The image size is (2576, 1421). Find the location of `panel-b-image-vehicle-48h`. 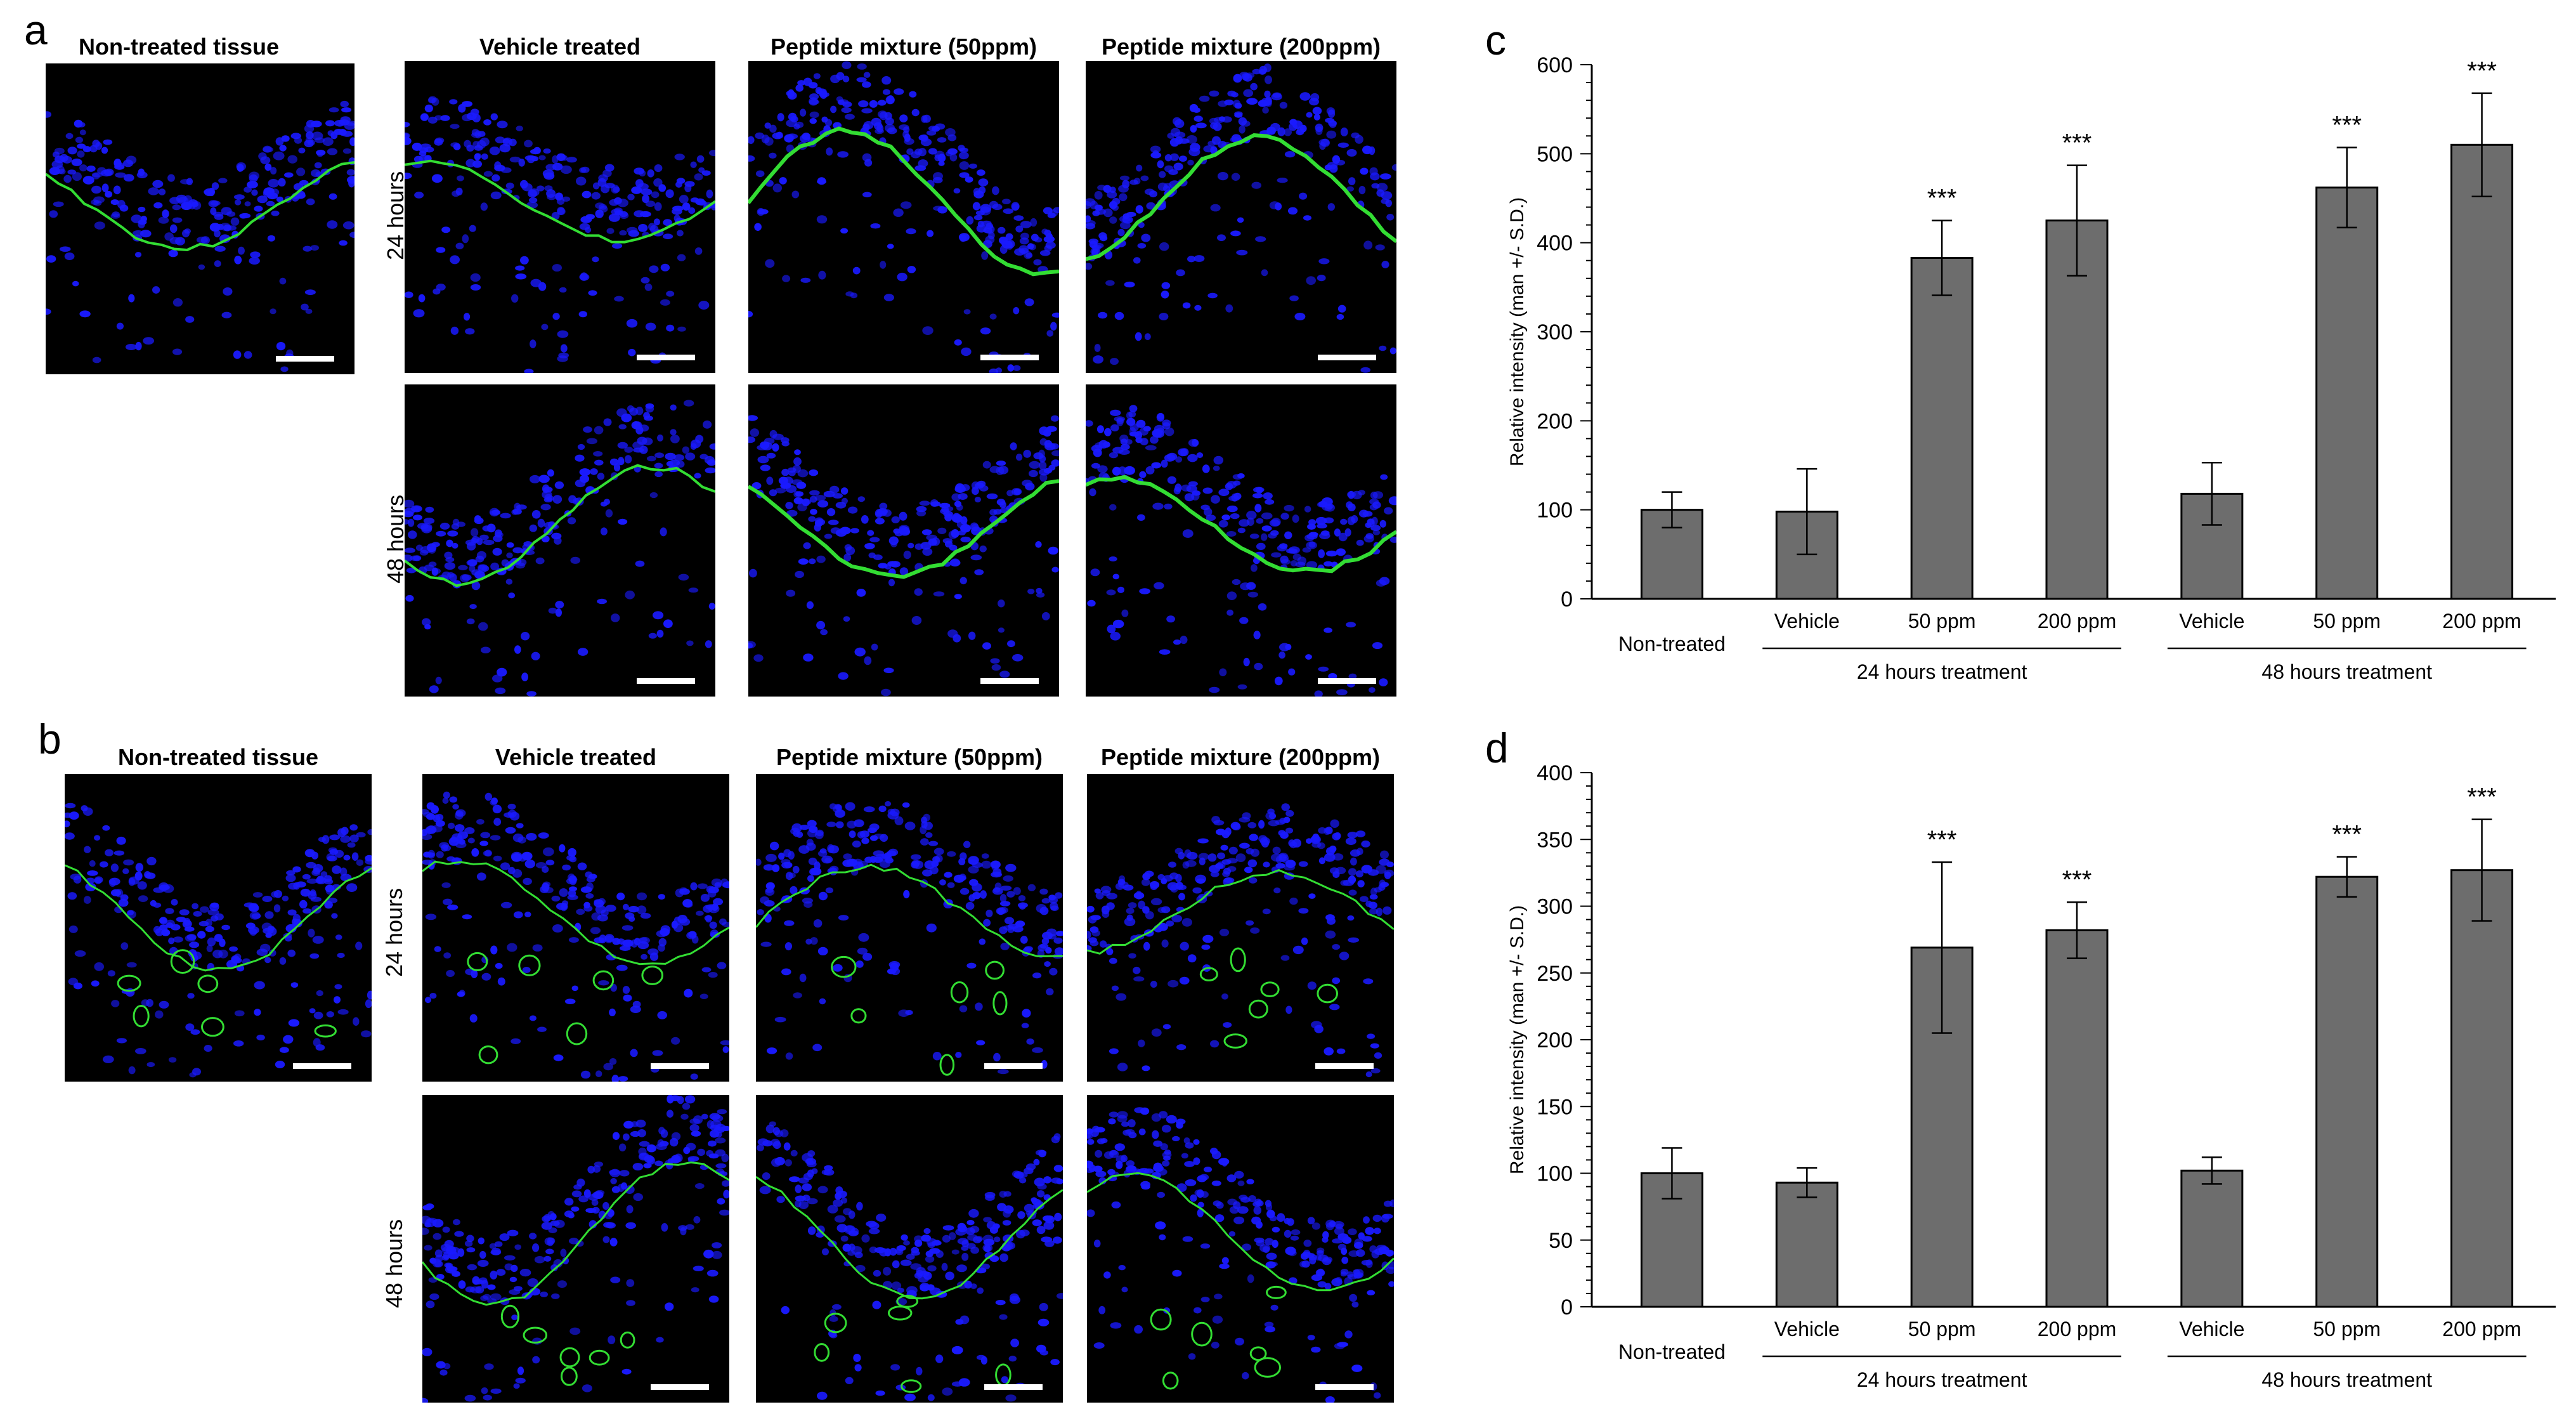

panel-b-image-vehicle-48h is located at coordinates (575, 1249).